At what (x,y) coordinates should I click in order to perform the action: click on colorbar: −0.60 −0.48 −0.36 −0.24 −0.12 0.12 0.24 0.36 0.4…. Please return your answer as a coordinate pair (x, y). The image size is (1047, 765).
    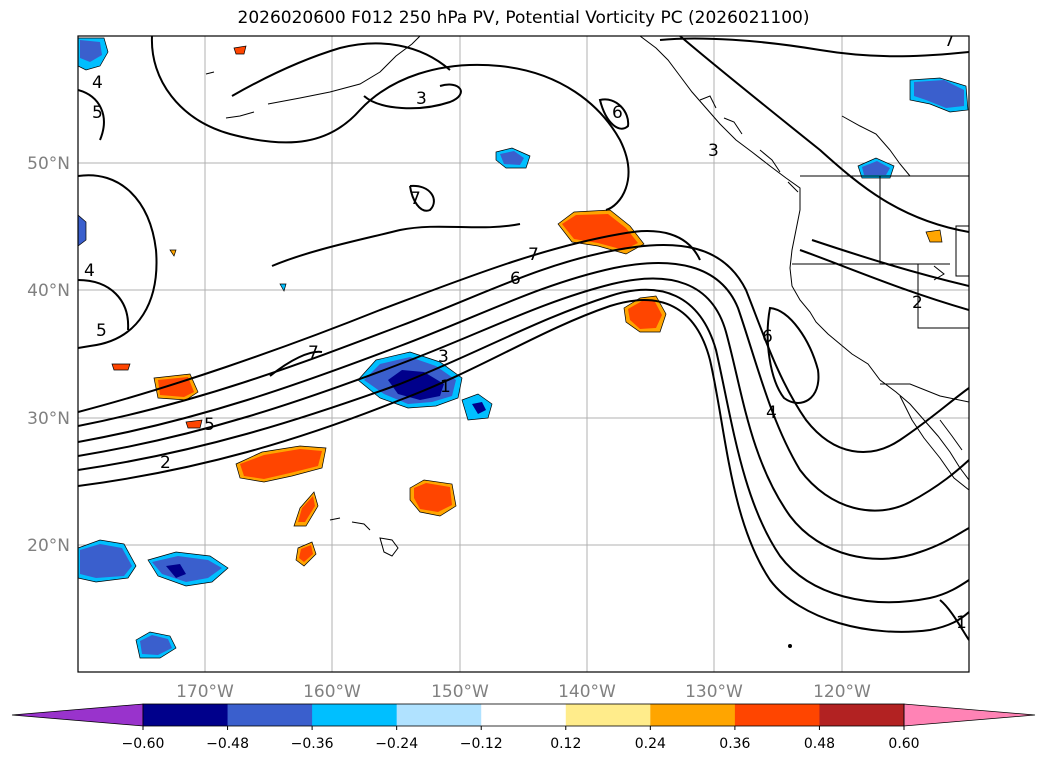
    Looking at the image, I should click on (523, 727).